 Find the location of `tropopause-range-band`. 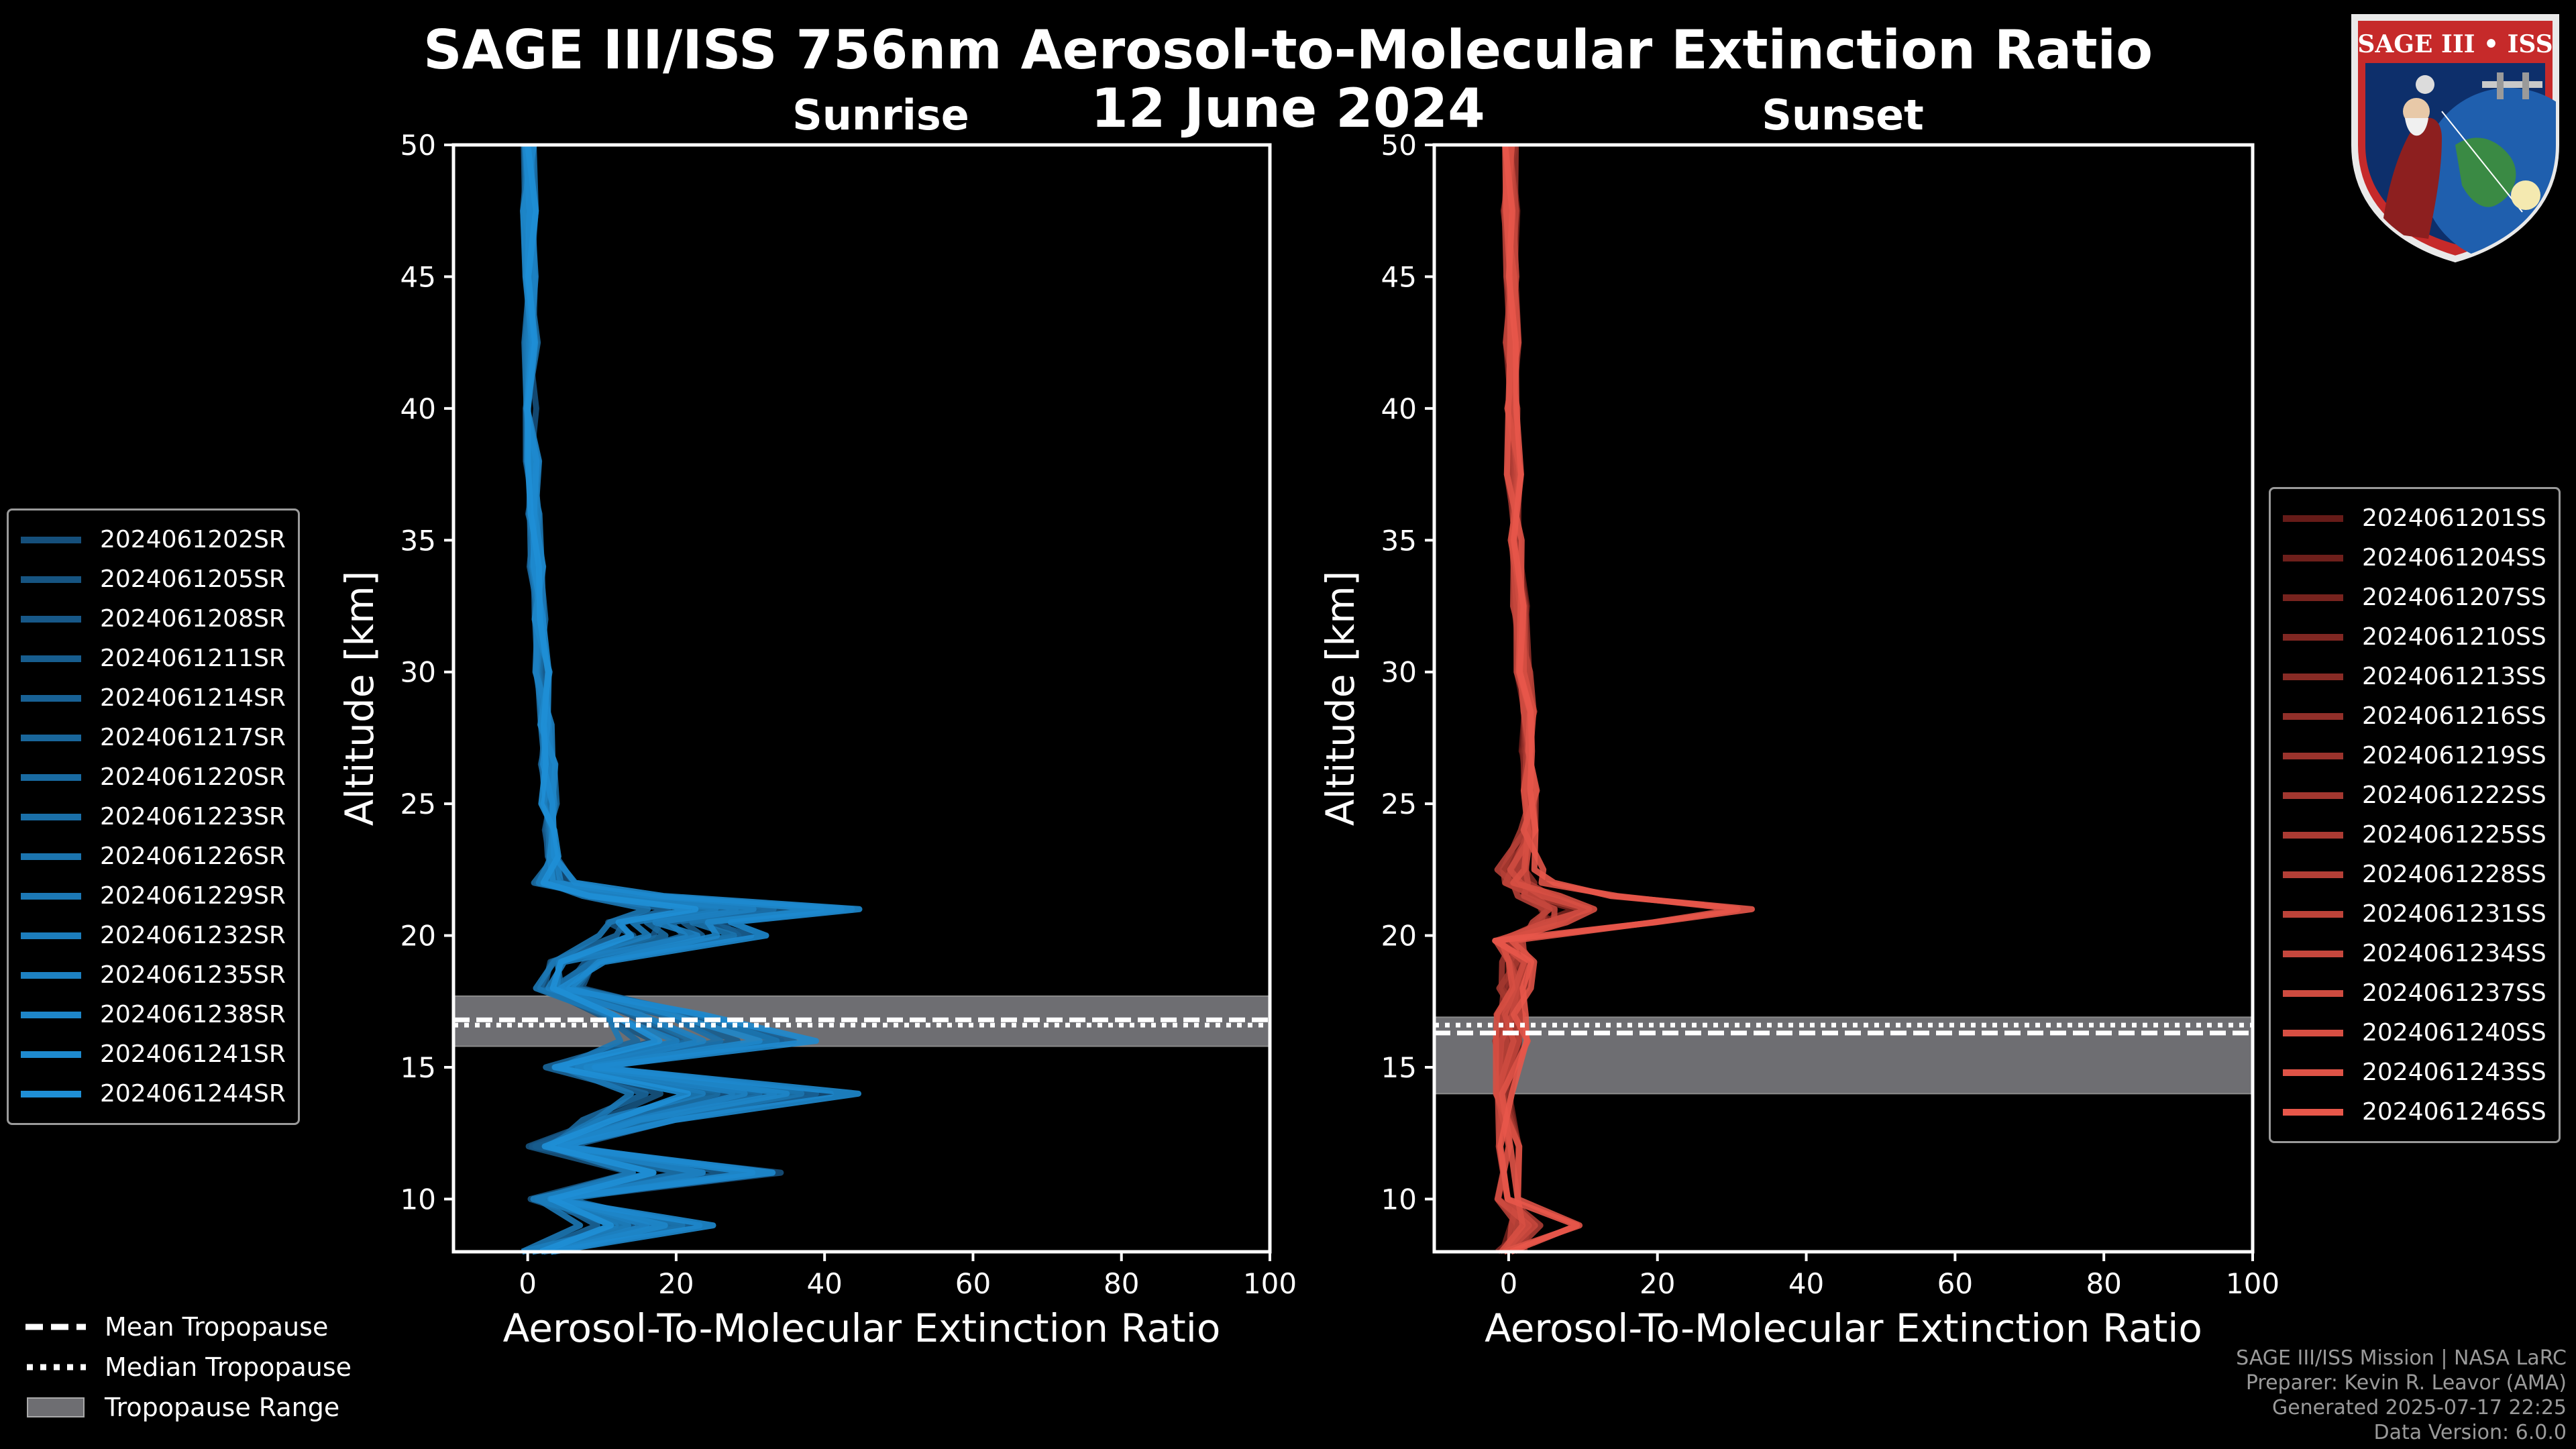

tropopause-range-band is located at coordinates (1843, 1055).